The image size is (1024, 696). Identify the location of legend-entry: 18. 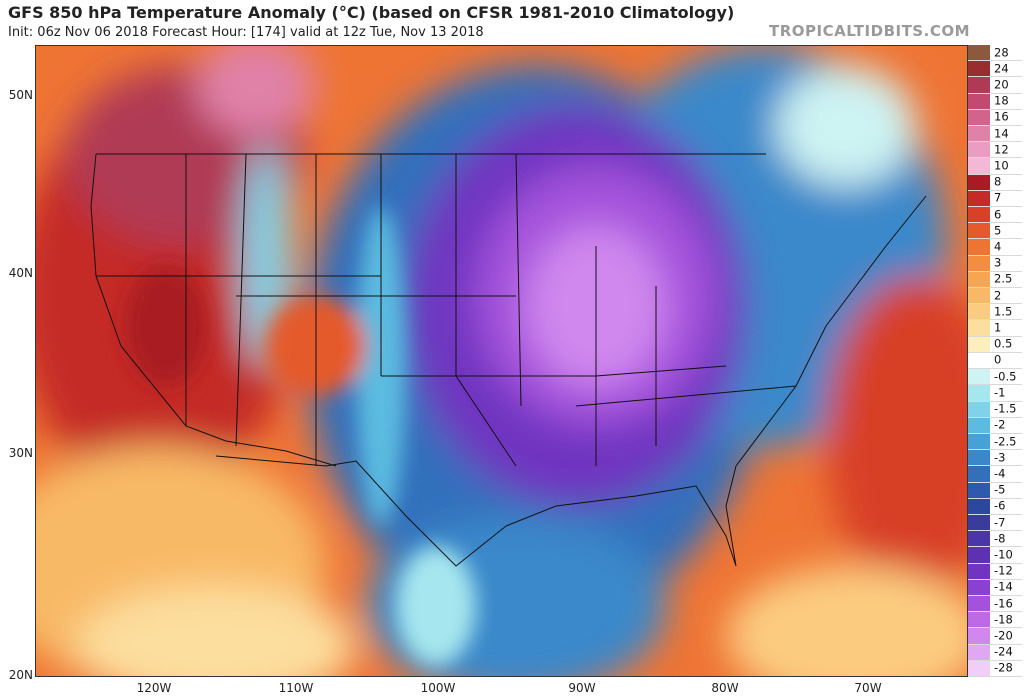
(995, 101).